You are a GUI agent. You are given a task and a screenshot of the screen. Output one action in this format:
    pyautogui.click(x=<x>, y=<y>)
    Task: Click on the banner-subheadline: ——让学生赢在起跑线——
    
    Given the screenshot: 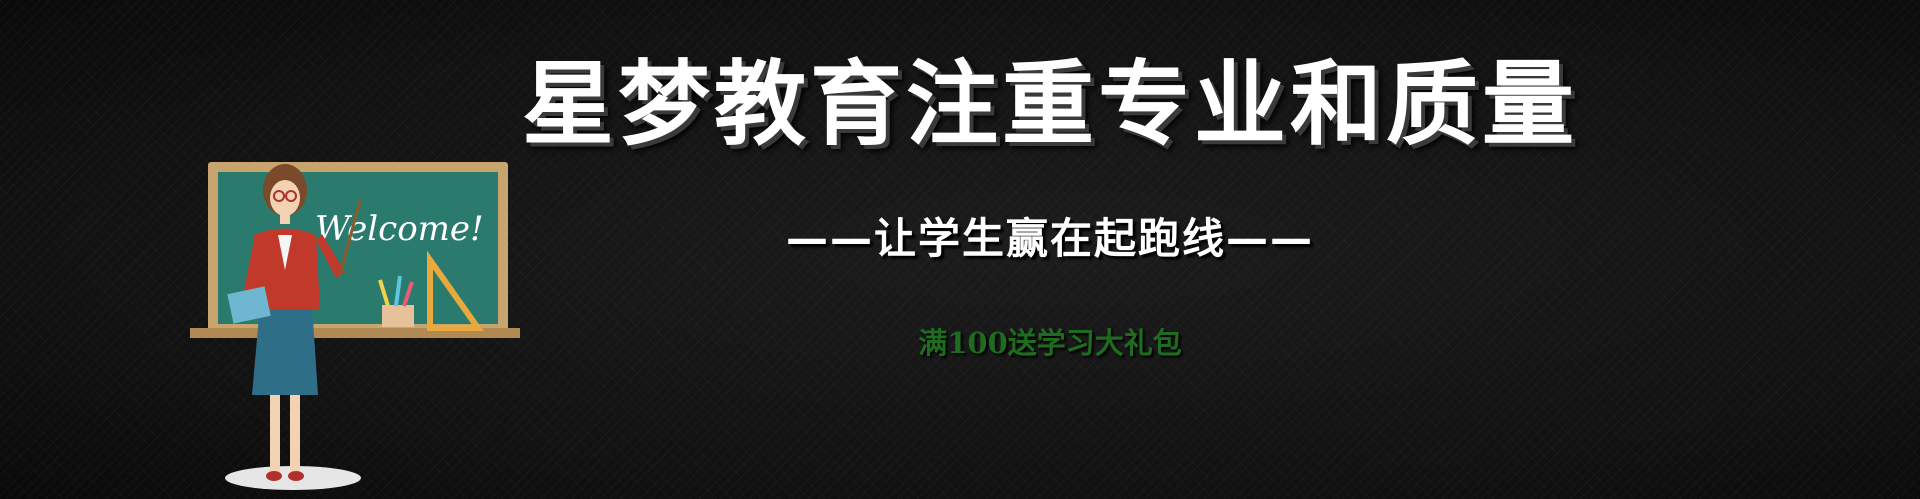 What is the action you would take?
    pyautogui.click(x=1049, y=238)
    